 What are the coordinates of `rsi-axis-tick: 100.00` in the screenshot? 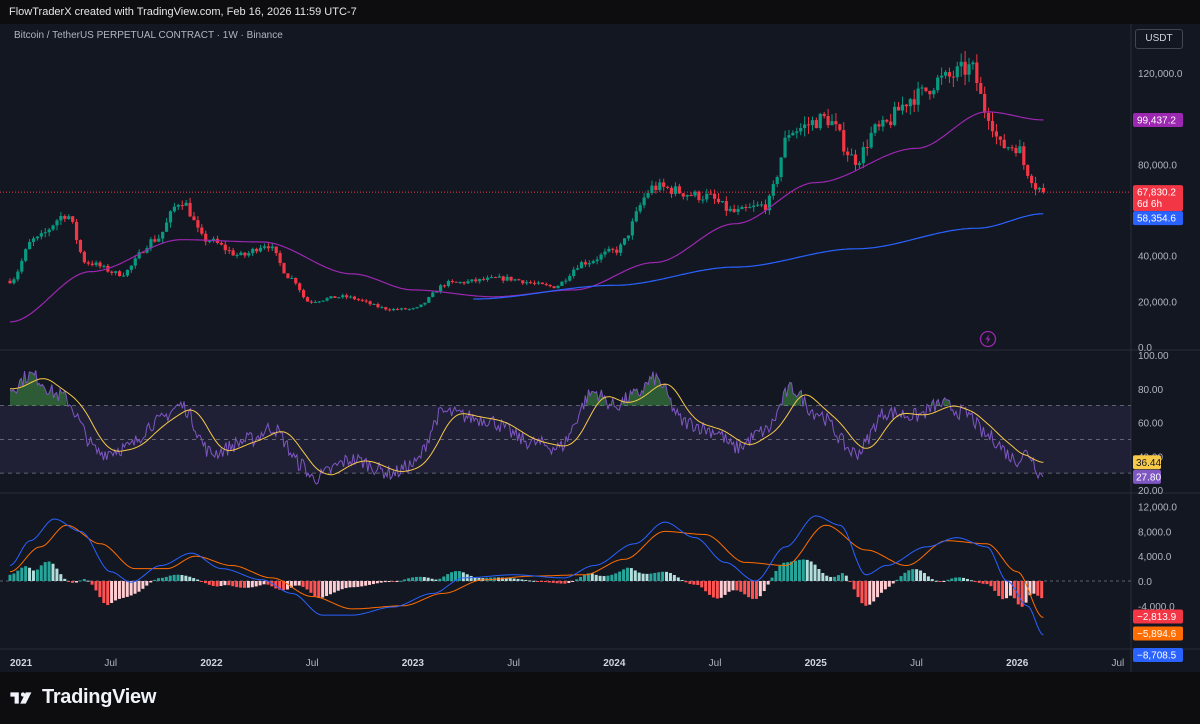 It's located at (1153, 356).